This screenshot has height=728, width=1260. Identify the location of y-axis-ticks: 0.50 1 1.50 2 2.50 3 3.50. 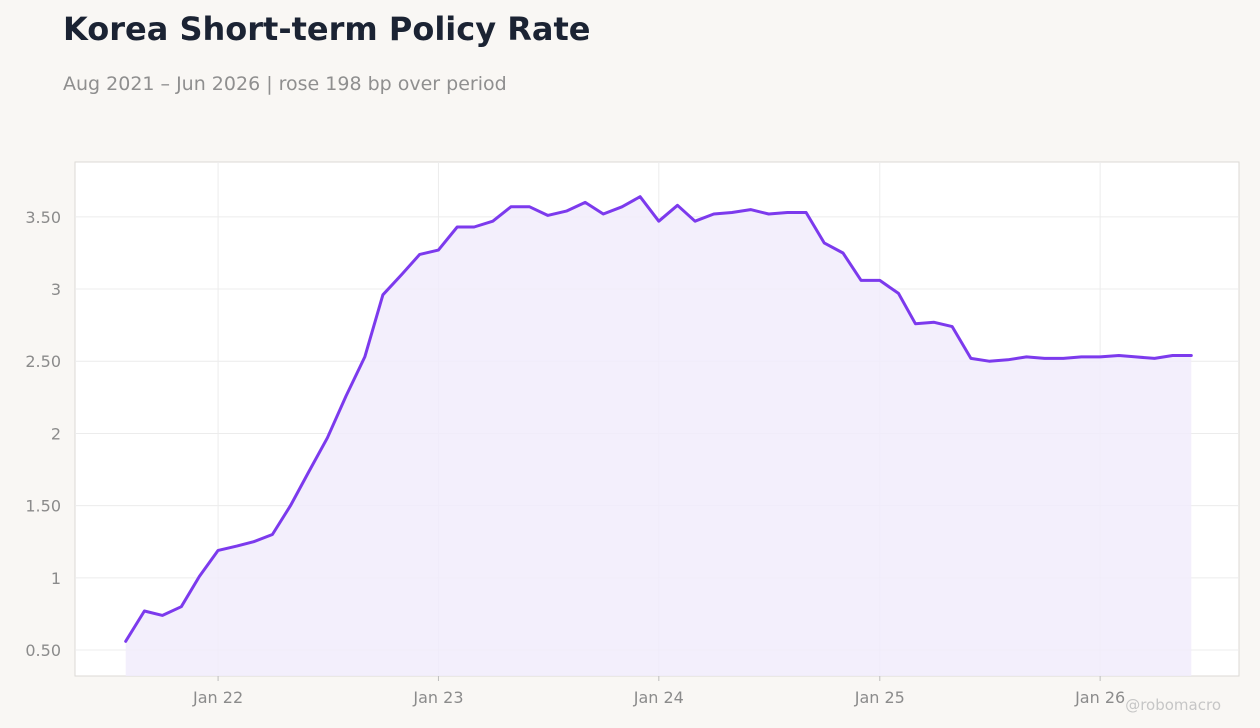
(43, 434).